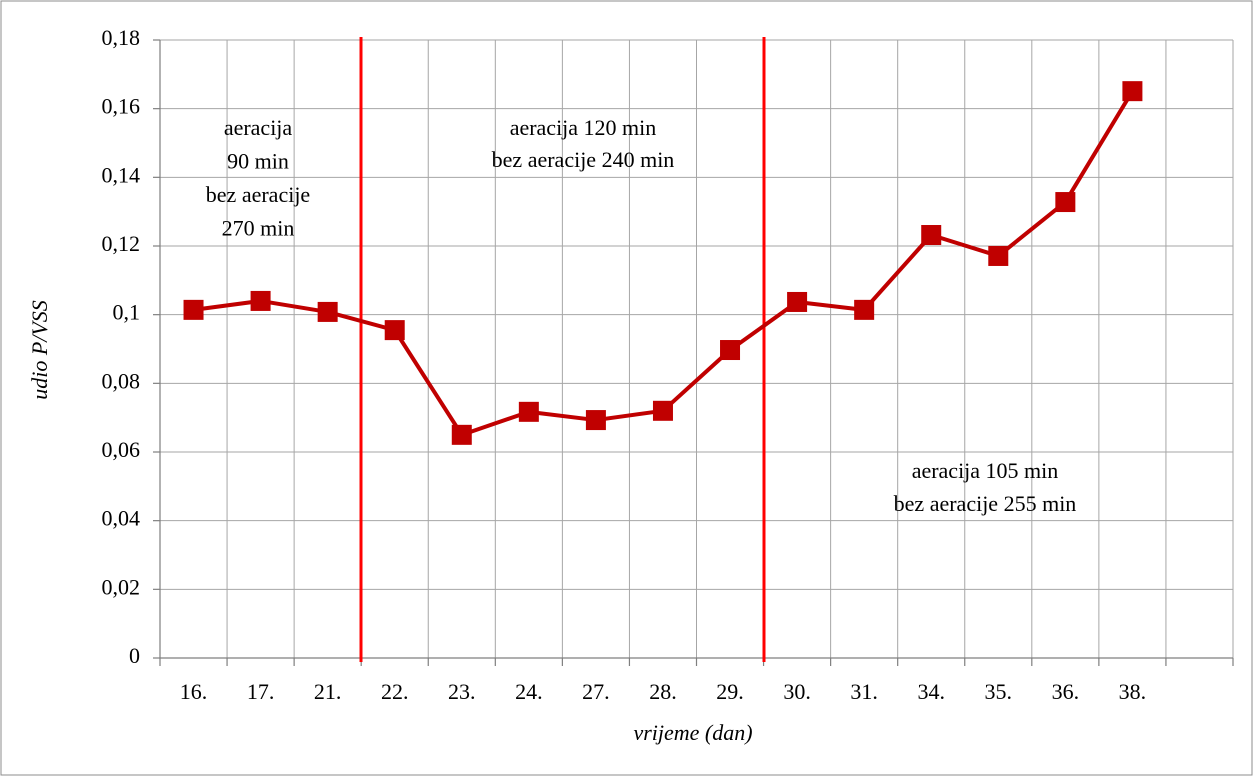 The height and width of the screenshot is (776, 1253). Describe the element at coordinates (258, 228) in the screenshot. I see `annotation: 270 min` at that location.